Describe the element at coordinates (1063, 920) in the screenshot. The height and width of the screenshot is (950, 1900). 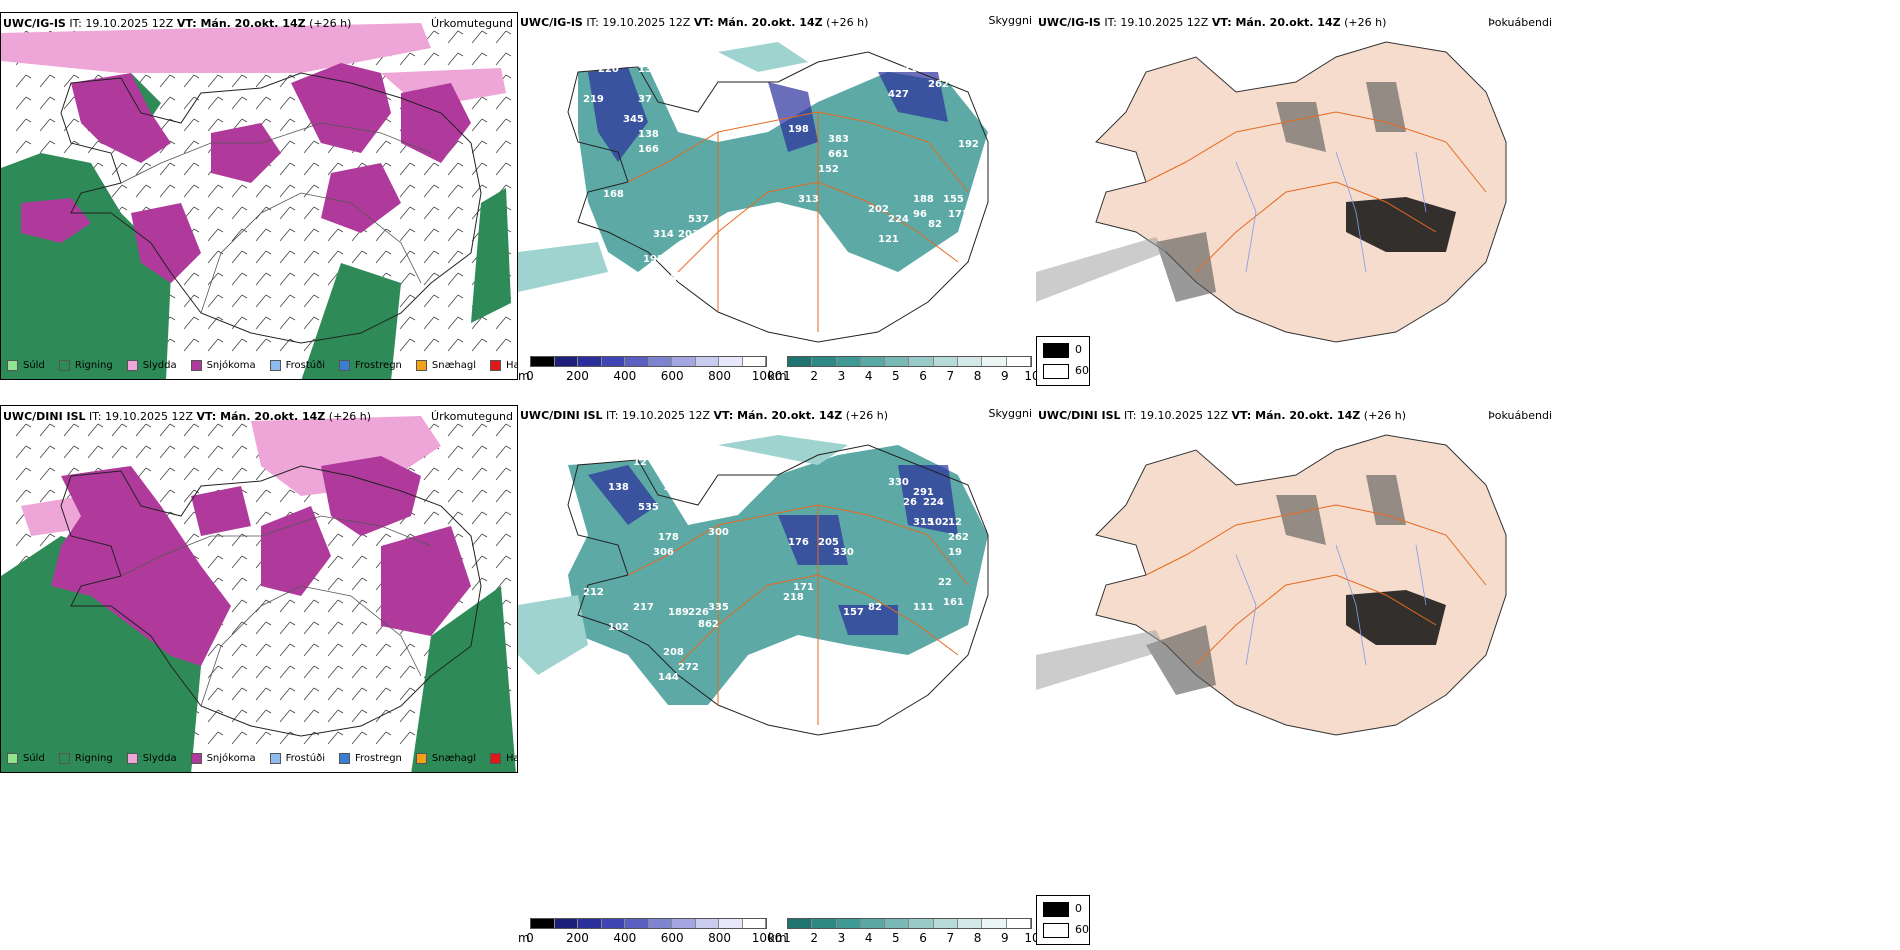
I see `fog-legend-bottom: 0 60` at that location.